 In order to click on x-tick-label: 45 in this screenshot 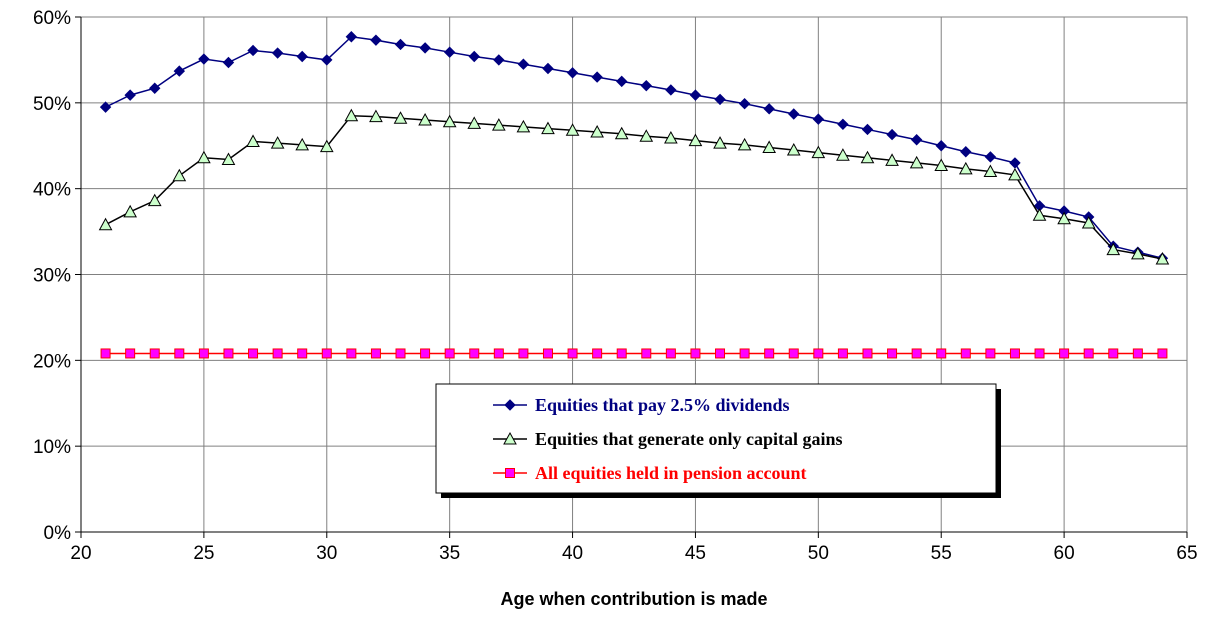, I will do `click(695, 553)`.